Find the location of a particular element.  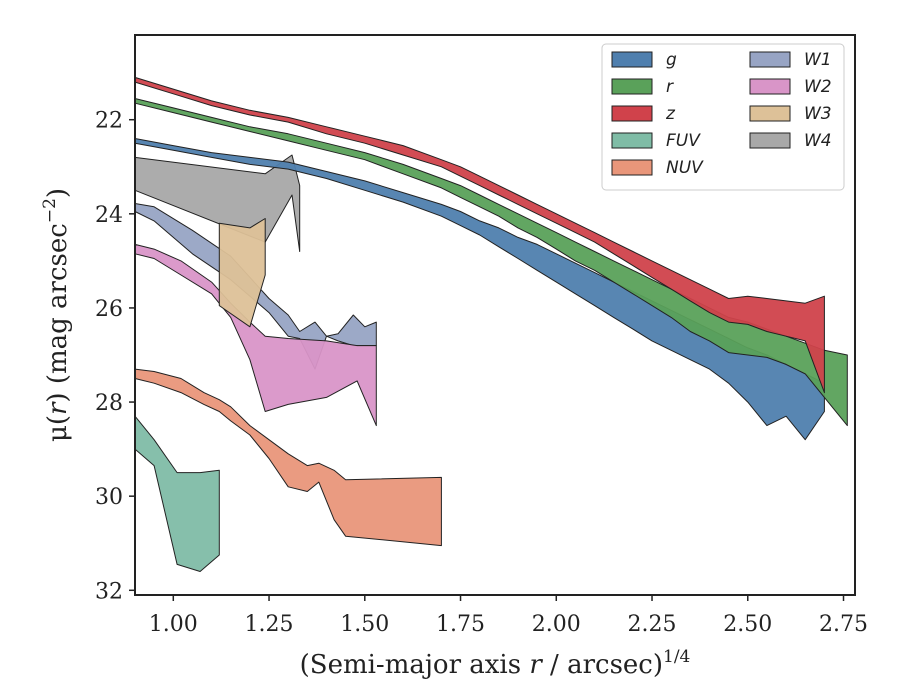

x-tick-label: 2.00 is located at coordinates (556, 624).